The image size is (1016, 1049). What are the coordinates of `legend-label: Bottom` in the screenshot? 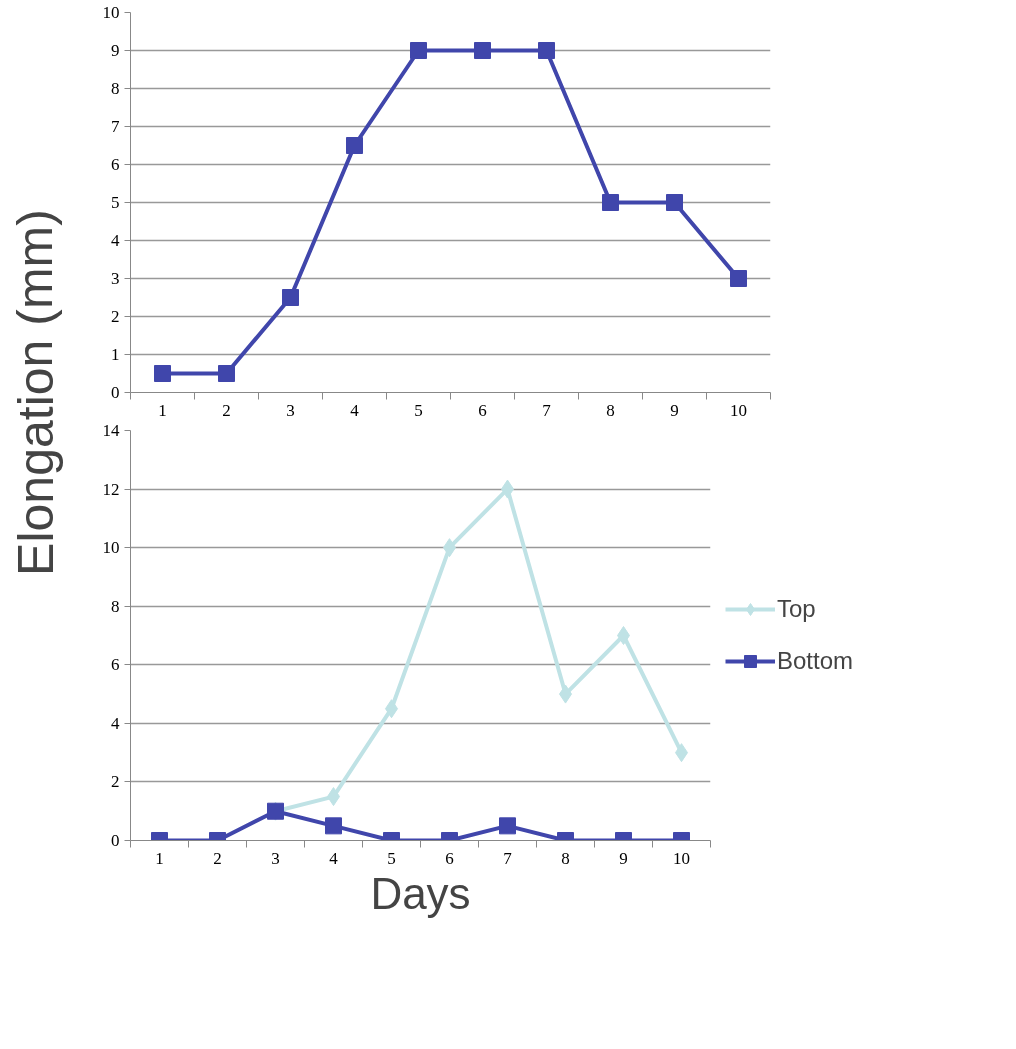 It's located at (815, 661).